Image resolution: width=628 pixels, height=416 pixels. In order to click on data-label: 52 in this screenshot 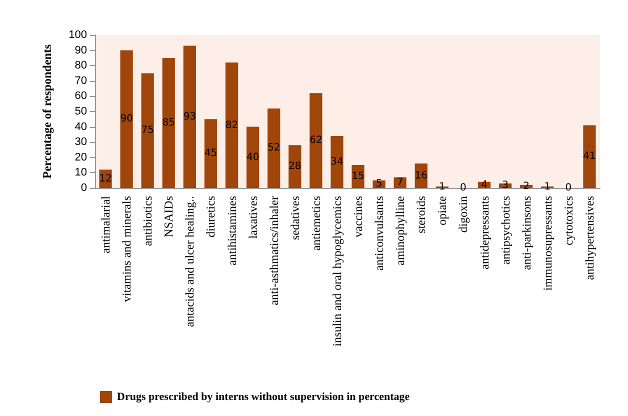, I will do `click(273, 148)`.